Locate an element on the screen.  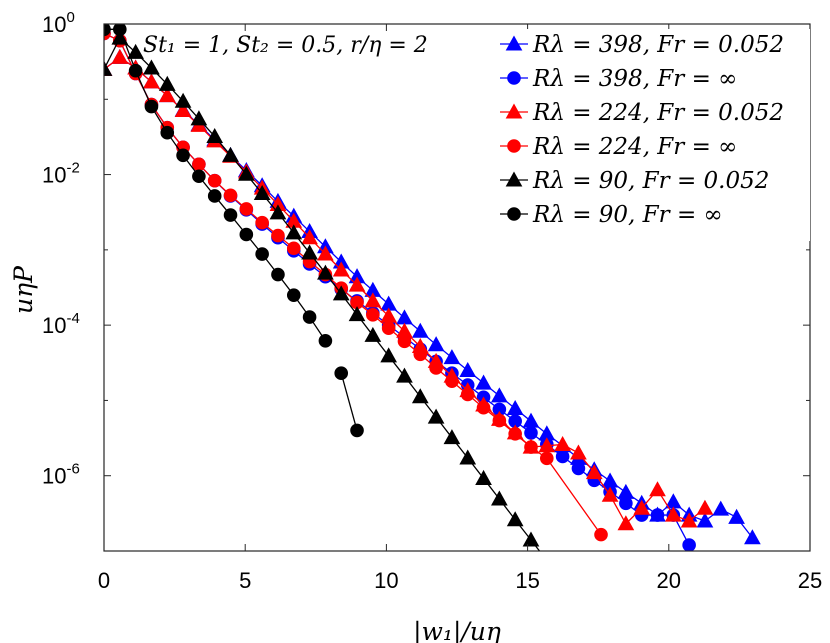
y-tick-label: 10⁻⁶ is located at coordinates (61, 475).